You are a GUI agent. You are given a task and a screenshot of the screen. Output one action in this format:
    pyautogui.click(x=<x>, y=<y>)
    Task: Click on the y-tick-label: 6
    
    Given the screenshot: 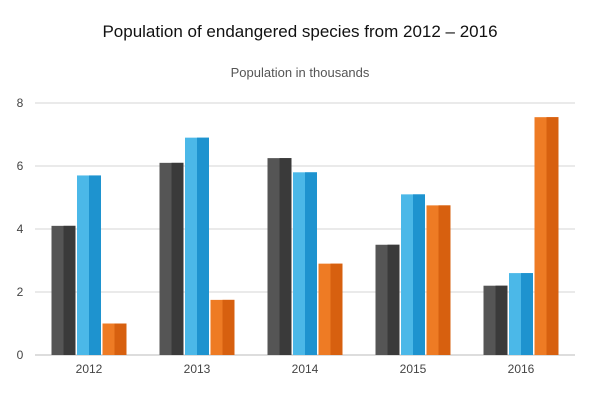 What is the action you would take?
    pyautogui.click(x=20, y=166)
    